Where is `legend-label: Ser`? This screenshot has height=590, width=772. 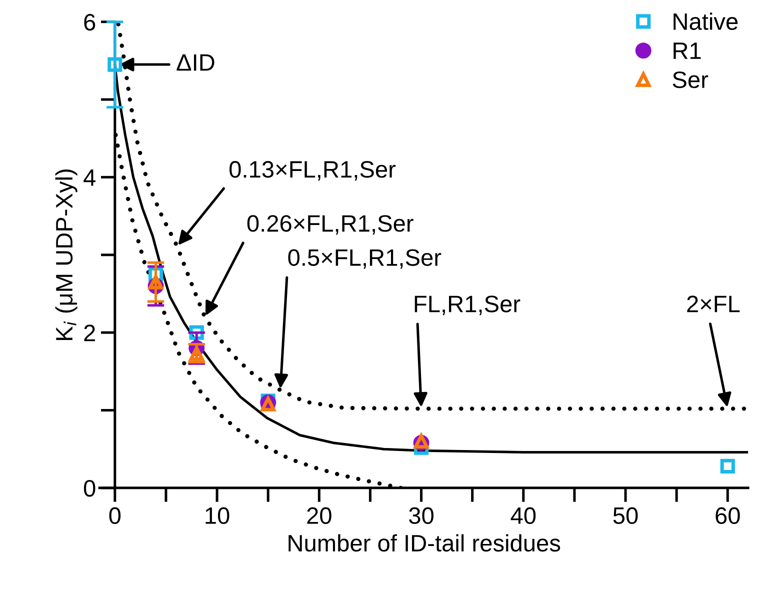 legend-label: Ser is located at coordinates (690, 79).